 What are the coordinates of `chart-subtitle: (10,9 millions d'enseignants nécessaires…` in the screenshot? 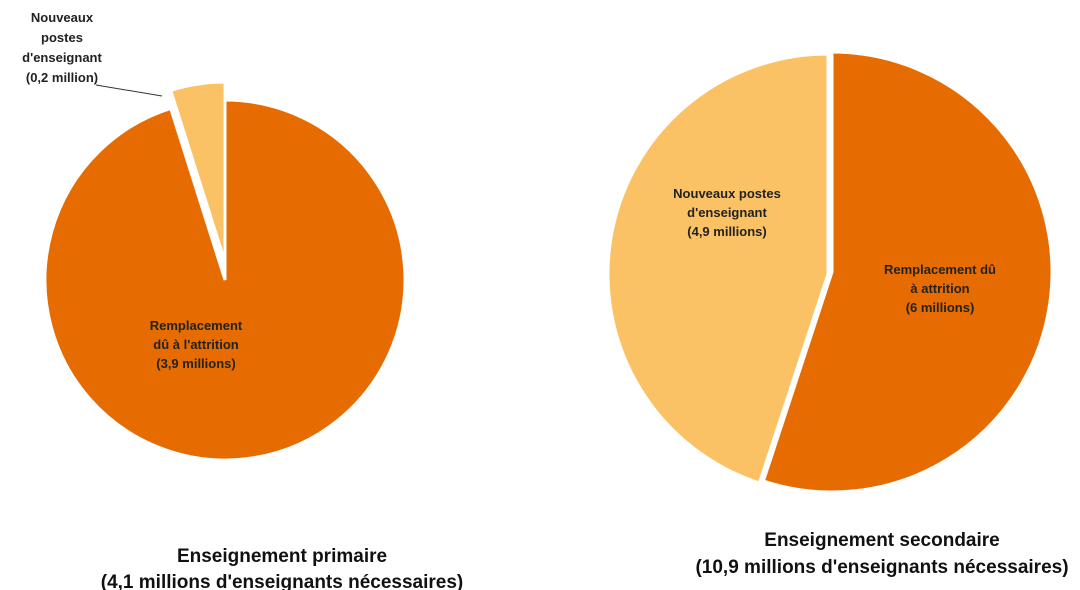 It's located at (881, 567).